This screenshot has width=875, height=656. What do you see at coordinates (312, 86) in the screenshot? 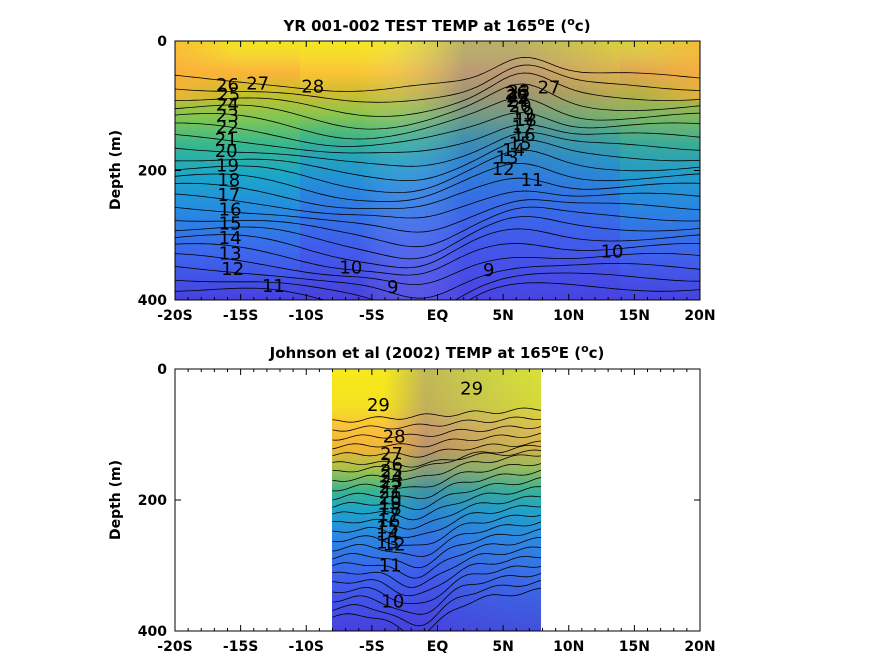
I see `contour-label: 28` at bounding box center [312, 86].